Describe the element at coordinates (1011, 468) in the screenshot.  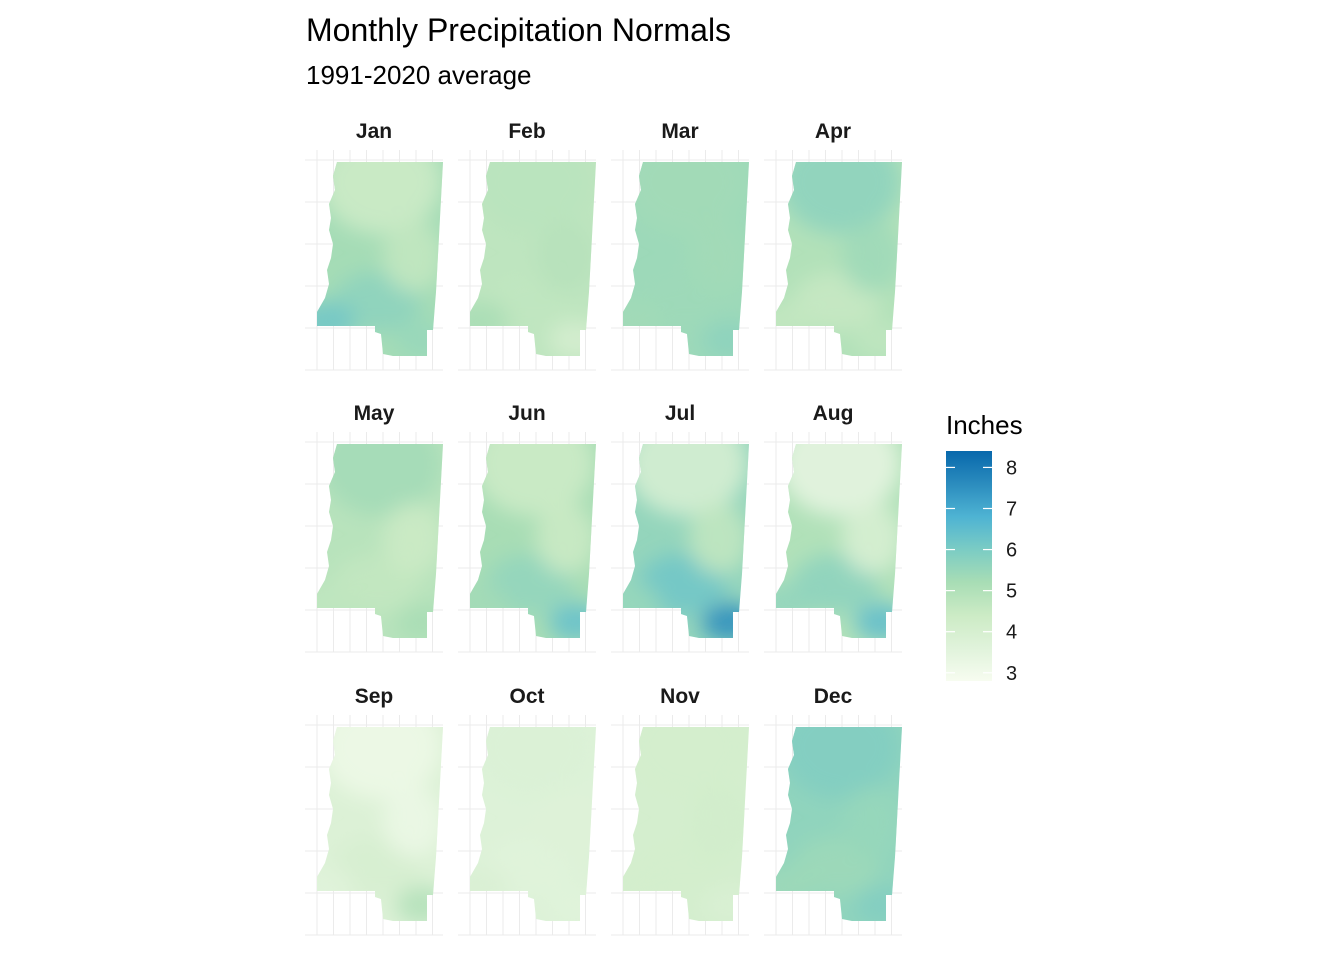
I see `legend-tick-label: 8` at that location.